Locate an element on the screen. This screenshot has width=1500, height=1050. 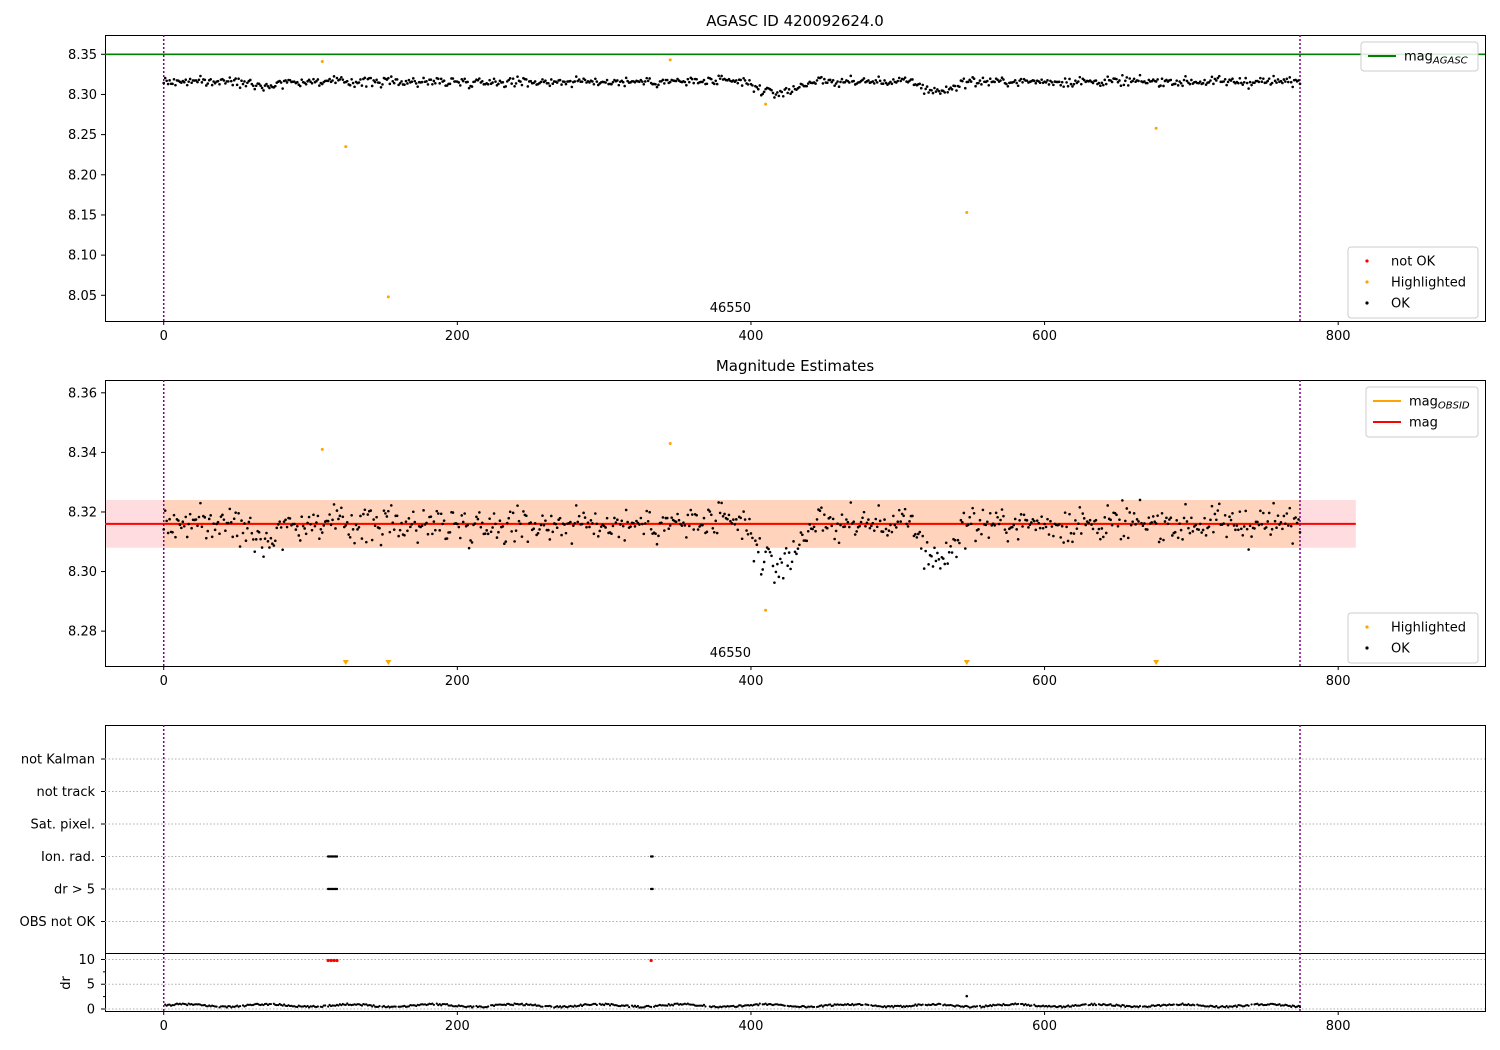
y-tick-label: 8.30 is located at coordinates (82, 95).